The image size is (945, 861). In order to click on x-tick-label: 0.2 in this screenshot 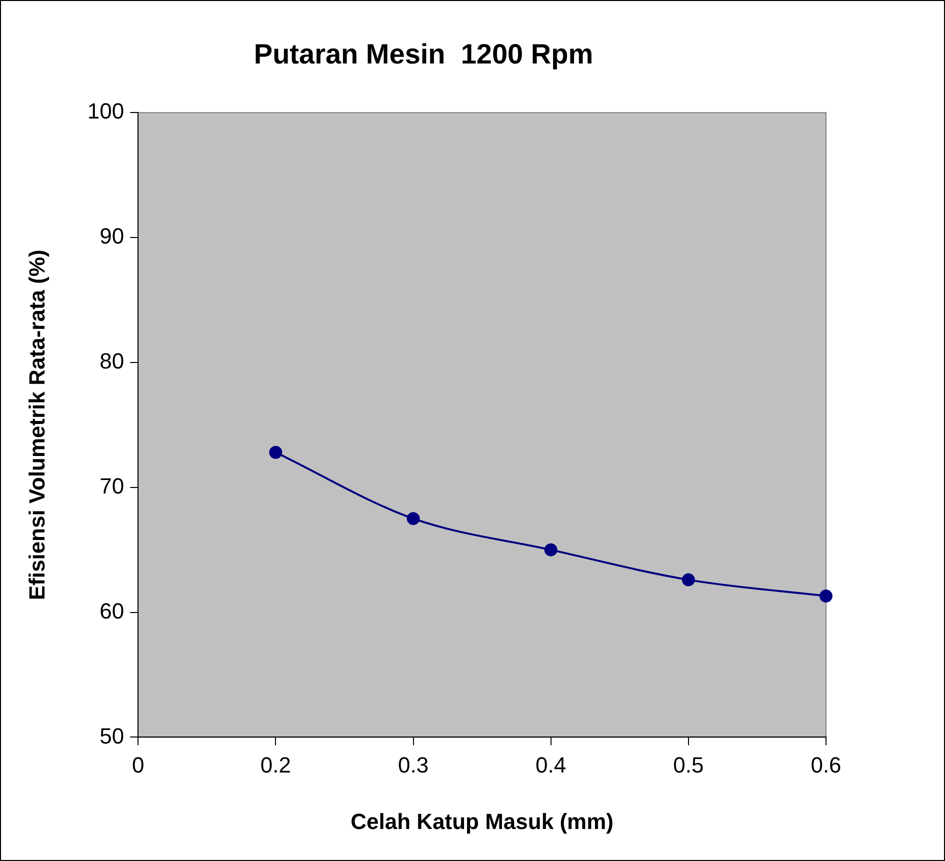, I will do `click(275, 765)`.